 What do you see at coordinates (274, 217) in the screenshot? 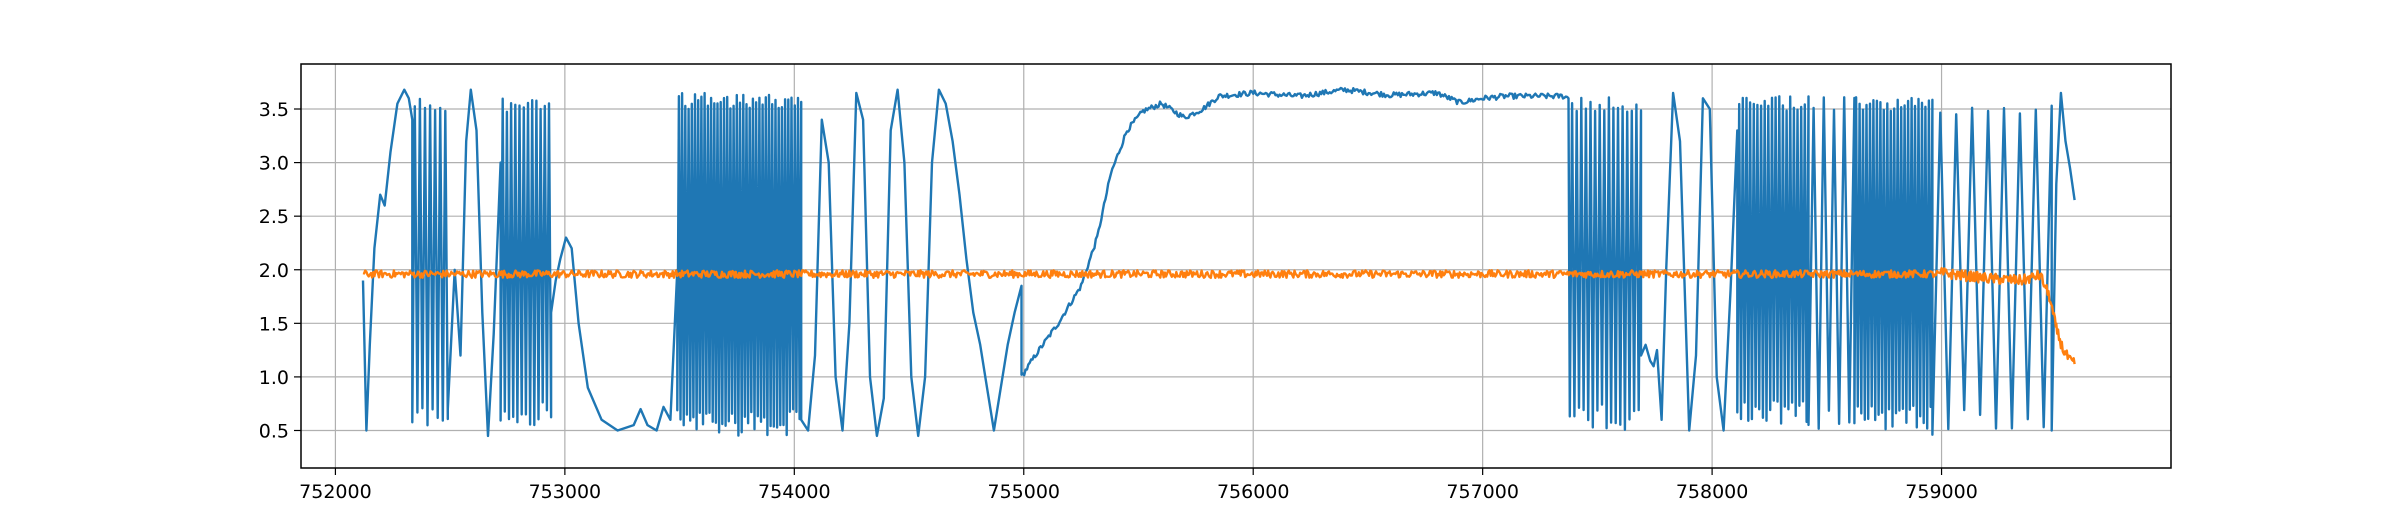
I see `y-tick-label: 2.5` at bounding box center [274, 217].